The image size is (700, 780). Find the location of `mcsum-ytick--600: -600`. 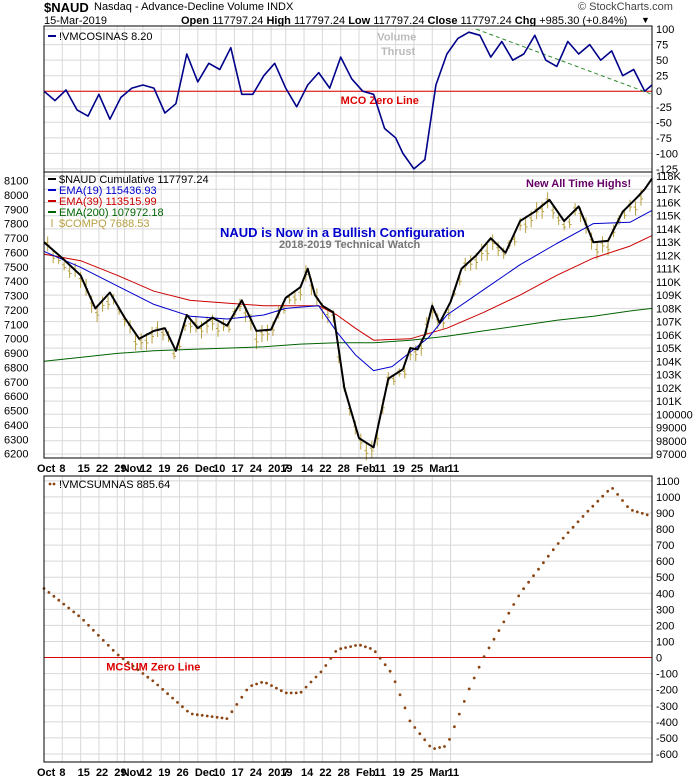

mcsum-ytick--600: -600 is located at coordinates (667, 755).